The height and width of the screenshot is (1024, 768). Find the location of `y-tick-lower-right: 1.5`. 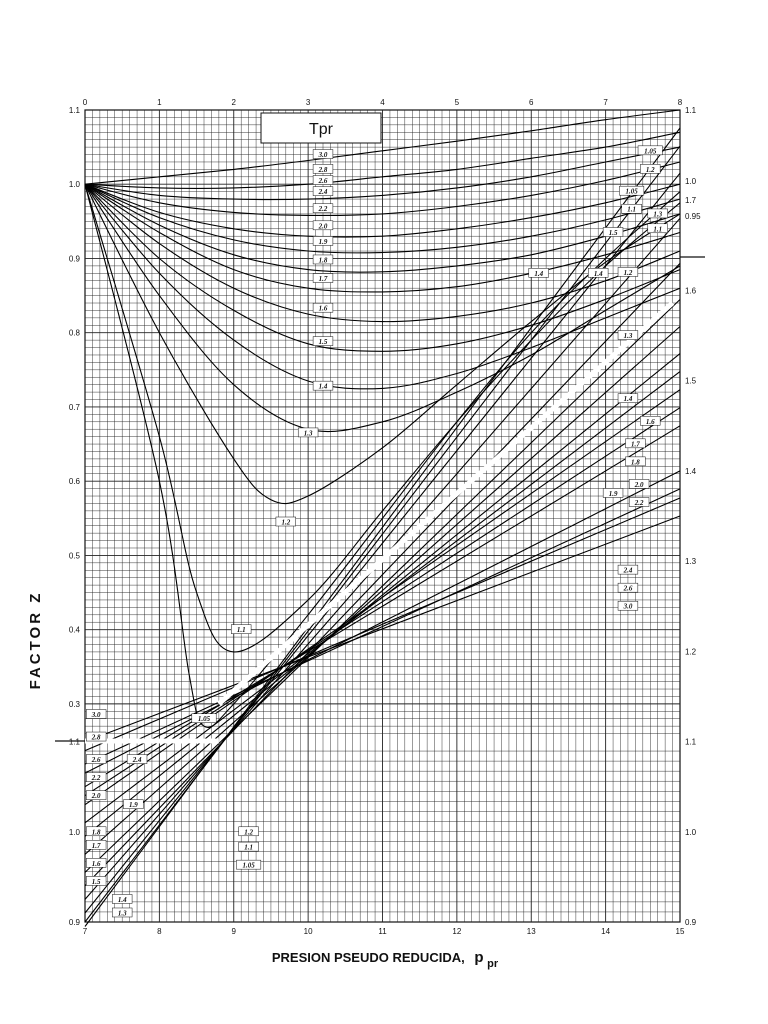

y-tick-lower-right: 1.5 is located at coordinates (691, 381).